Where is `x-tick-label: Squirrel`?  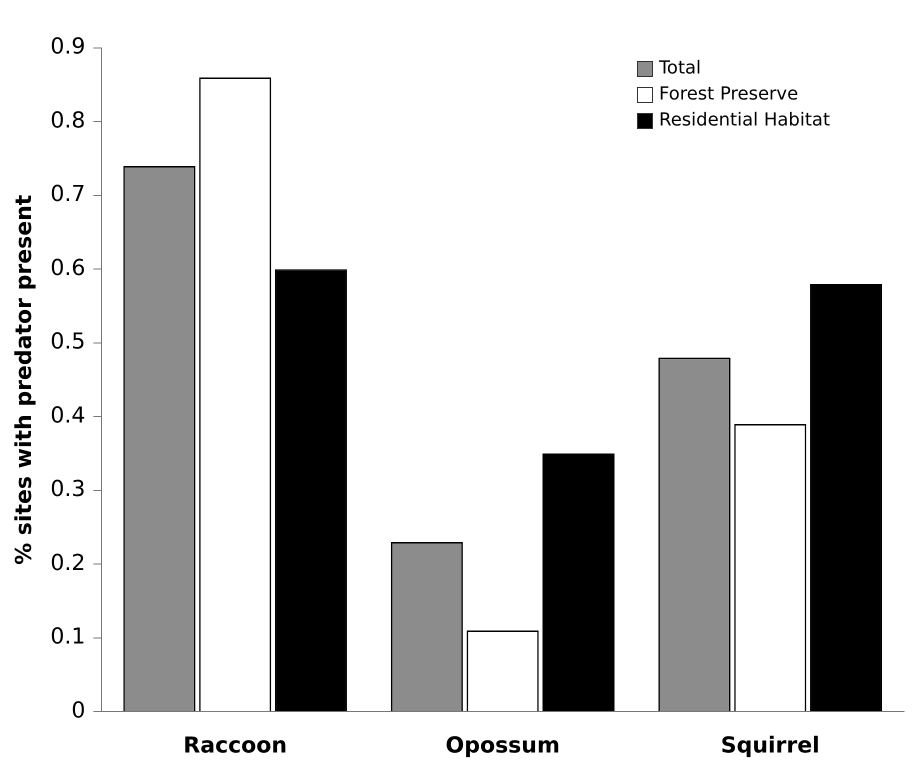 x-tick-label: Squirrel is located at coordinates (770, 746).